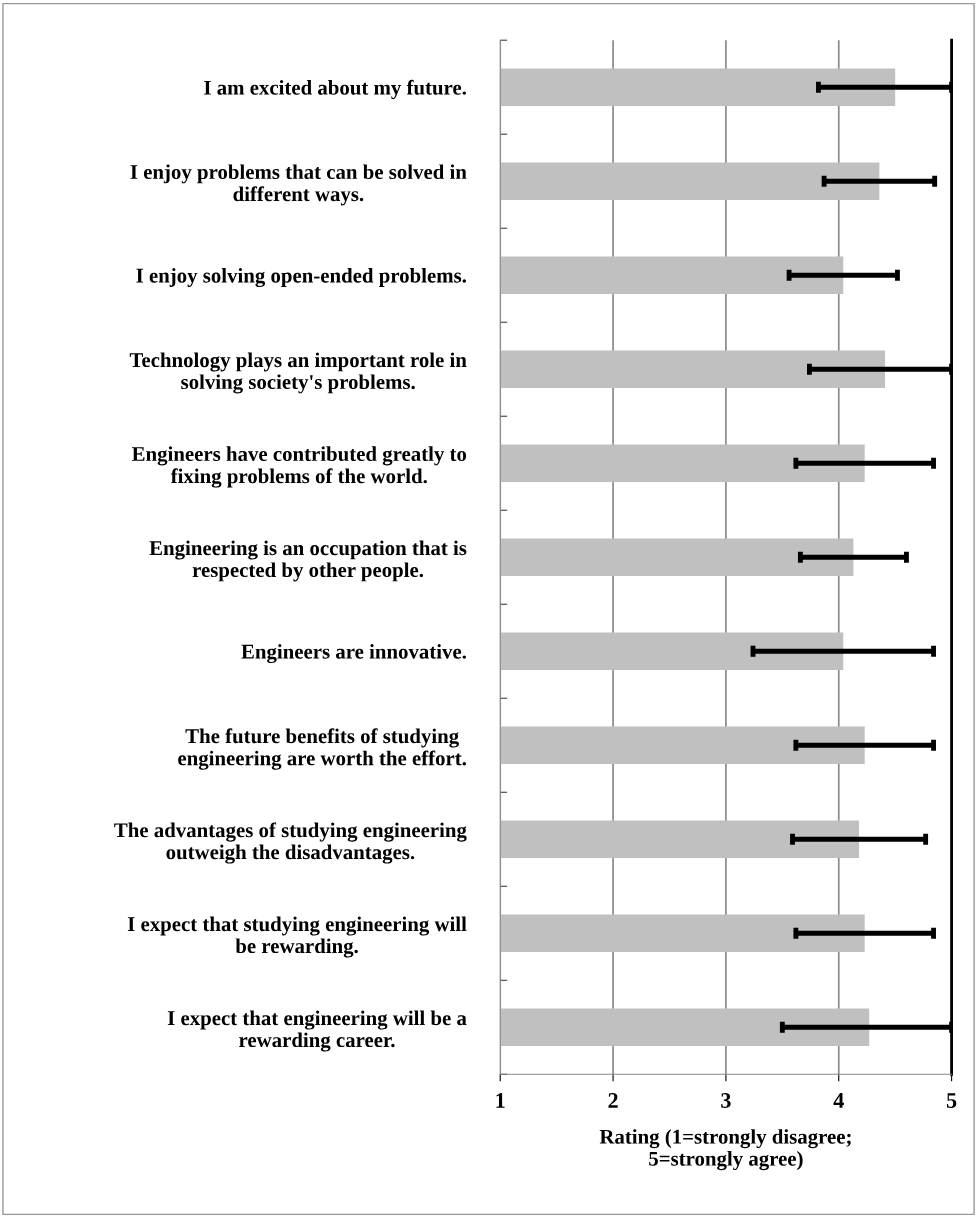 This screenshot has width=977, height=1218. Describe the element at coordinates (308, 561) in the screenshot. I see `y-tick-label: Engineering is an occupation that is respected by other people.` at that location.